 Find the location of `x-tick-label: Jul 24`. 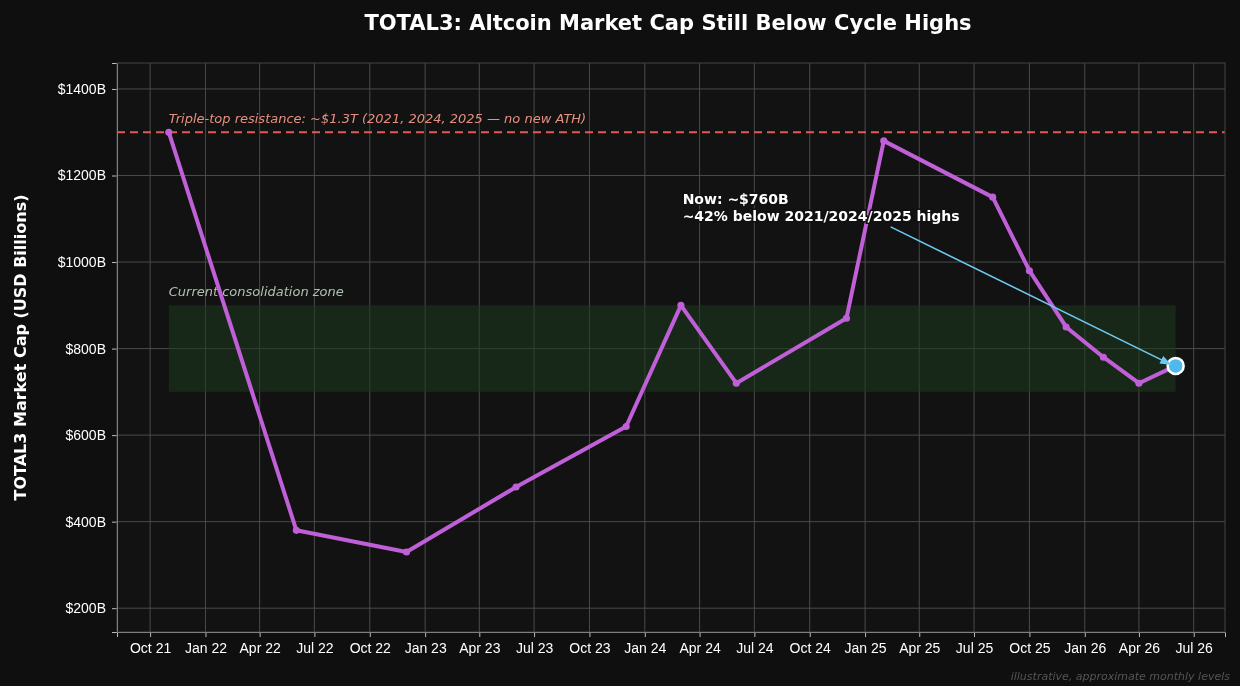

x-tick-label: Jul 24 is located at coordinates (755, 647).